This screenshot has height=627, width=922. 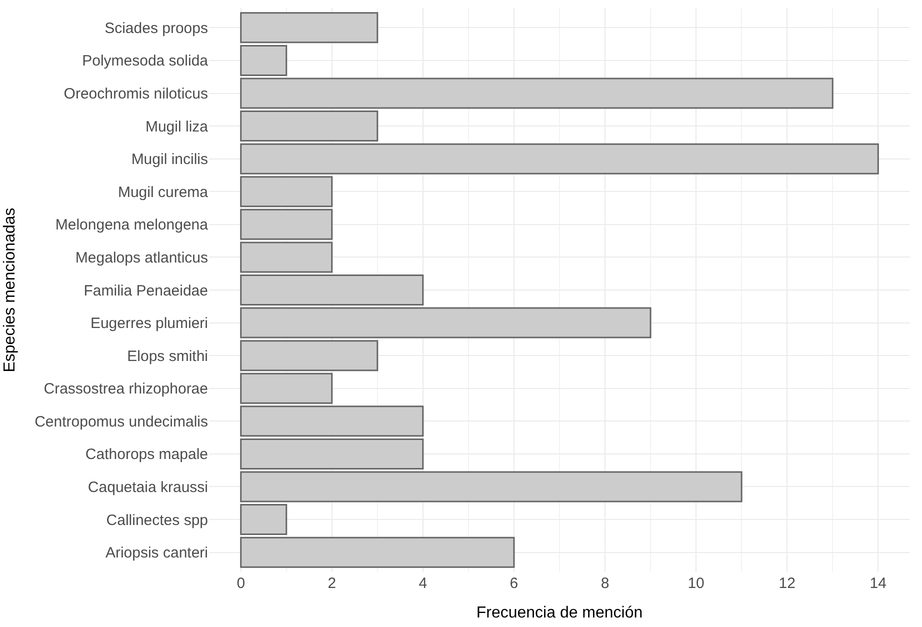 What do you see at coordinates (163, 192) in the screenshot?
I see `y-tick-label: Mugil curema` at bounding box center [163, 192].